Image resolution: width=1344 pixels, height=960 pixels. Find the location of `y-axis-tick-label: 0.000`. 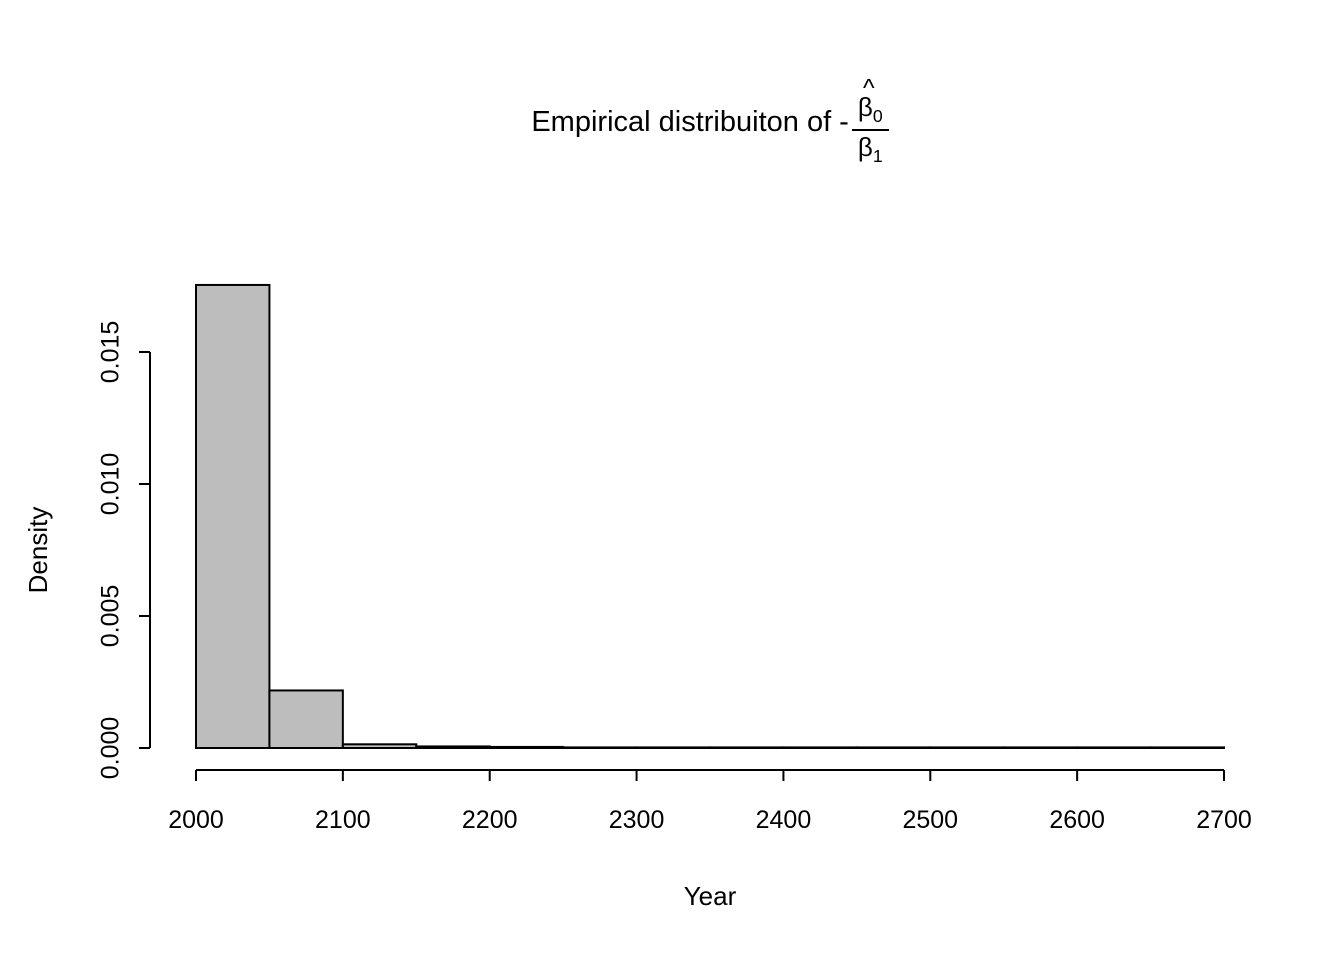

y-axis-tick-label: 0.000 is located at coordinates (111, 748).